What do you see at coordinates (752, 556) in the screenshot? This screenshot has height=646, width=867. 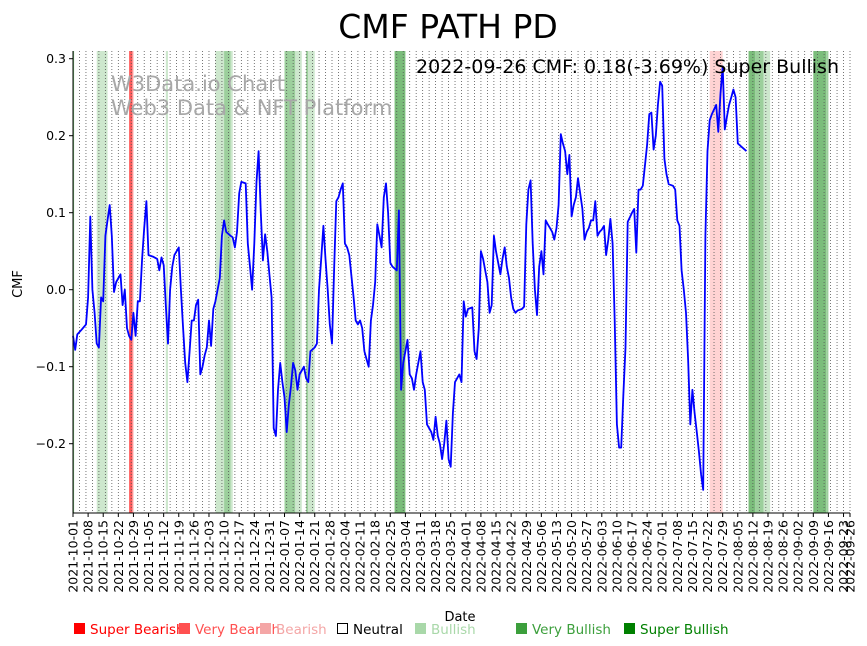 I see `x-tick-label-45: 2022-08-12` at bounding box center [752, 556].